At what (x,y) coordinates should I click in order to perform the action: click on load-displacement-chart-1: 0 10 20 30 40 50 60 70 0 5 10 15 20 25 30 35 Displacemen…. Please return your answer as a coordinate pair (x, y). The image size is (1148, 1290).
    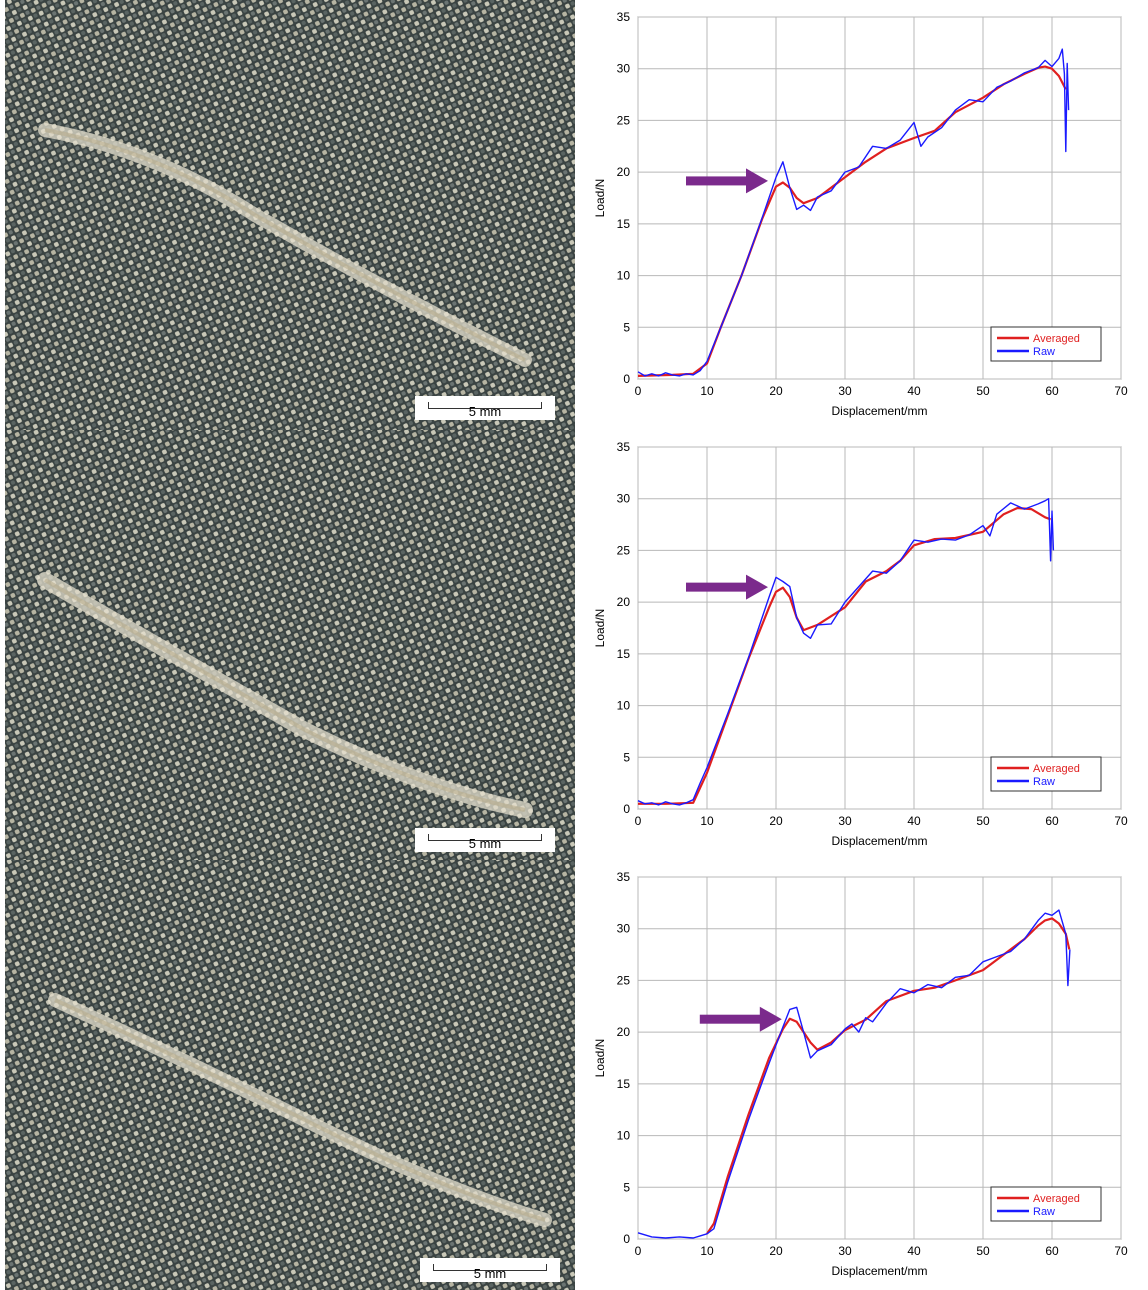
    Looking at the image, I should click on (860, 214).